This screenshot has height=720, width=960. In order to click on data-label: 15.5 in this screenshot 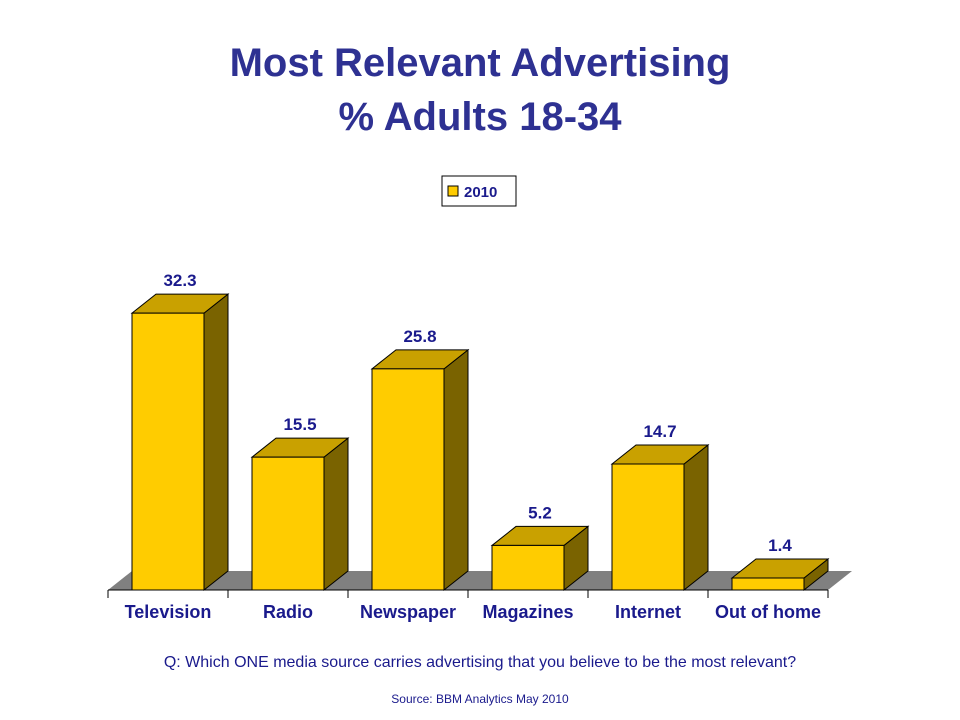, I will do `click(299, 424)`.